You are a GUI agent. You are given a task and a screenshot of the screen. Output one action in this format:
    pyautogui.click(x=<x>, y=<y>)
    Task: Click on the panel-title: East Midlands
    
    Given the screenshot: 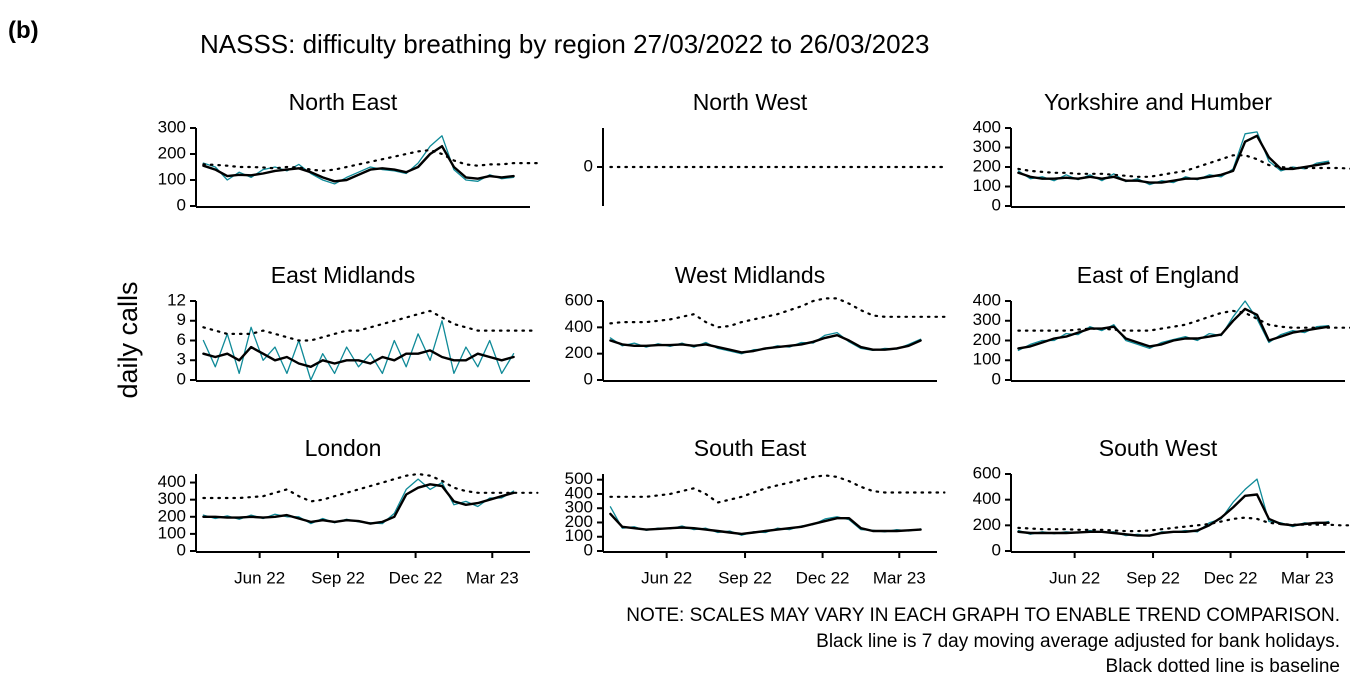 What is the action you would take?
    pyautogui.click(x=343, y=275)
    